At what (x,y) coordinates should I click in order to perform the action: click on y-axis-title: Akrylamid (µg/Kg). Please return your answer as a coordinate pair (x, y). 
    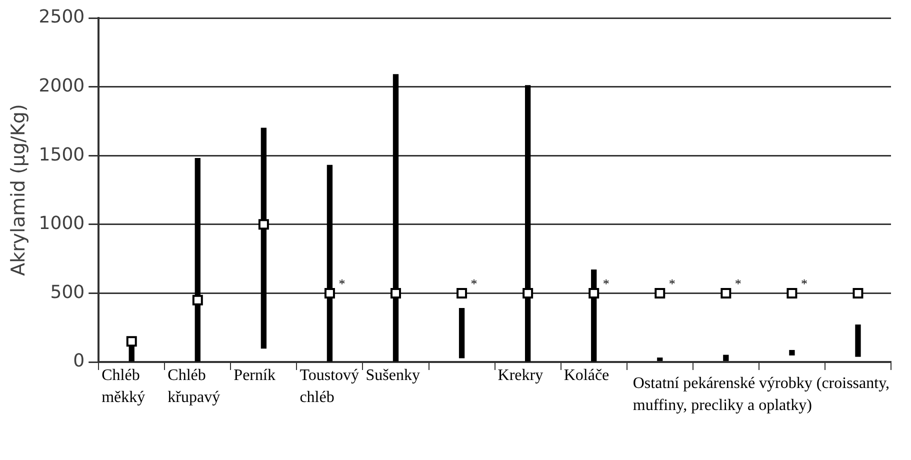
    Looking at the image, I should click on (18, 190).